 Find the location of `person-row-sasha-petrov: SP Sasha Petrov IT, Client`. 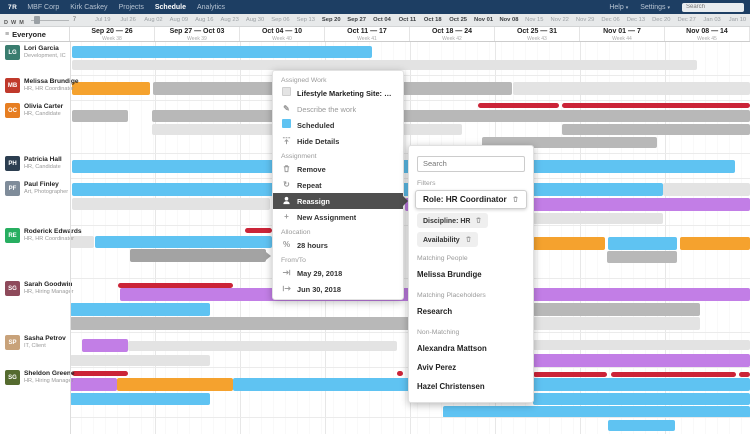

person-row-sasha-petrov: SP Sasha Petrov IT, Client is located at coordinates (35, 349).